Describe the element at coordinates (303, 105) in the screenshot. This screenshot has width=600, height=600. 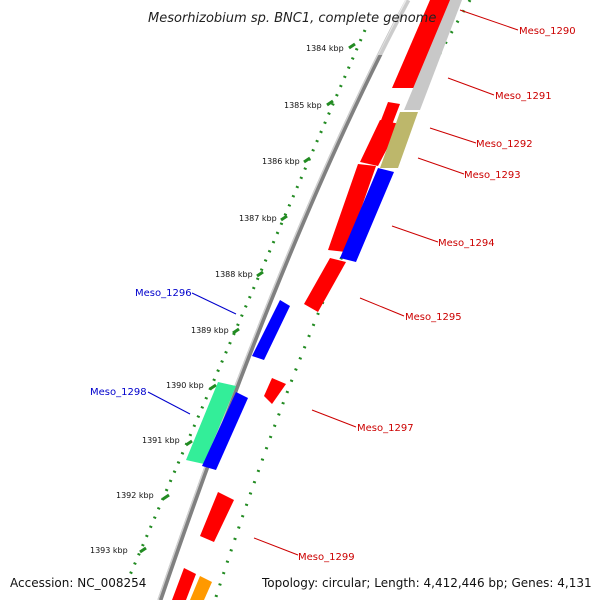
I see `scale-label: 1385 kbp` at that location.